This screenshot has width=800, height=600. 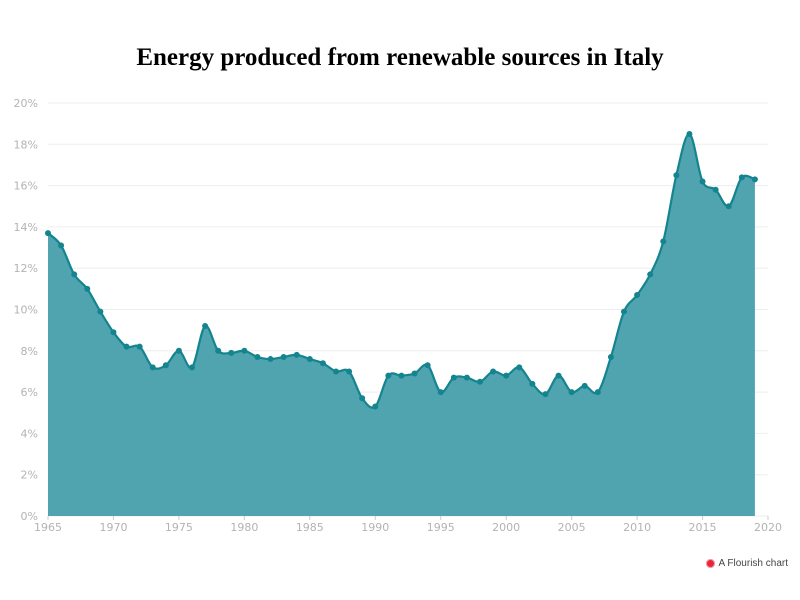 What do you see at coordinates (26, 268) in the screenshot?
I see `y-tick-label: 12%` at bounding box center [26, 268].